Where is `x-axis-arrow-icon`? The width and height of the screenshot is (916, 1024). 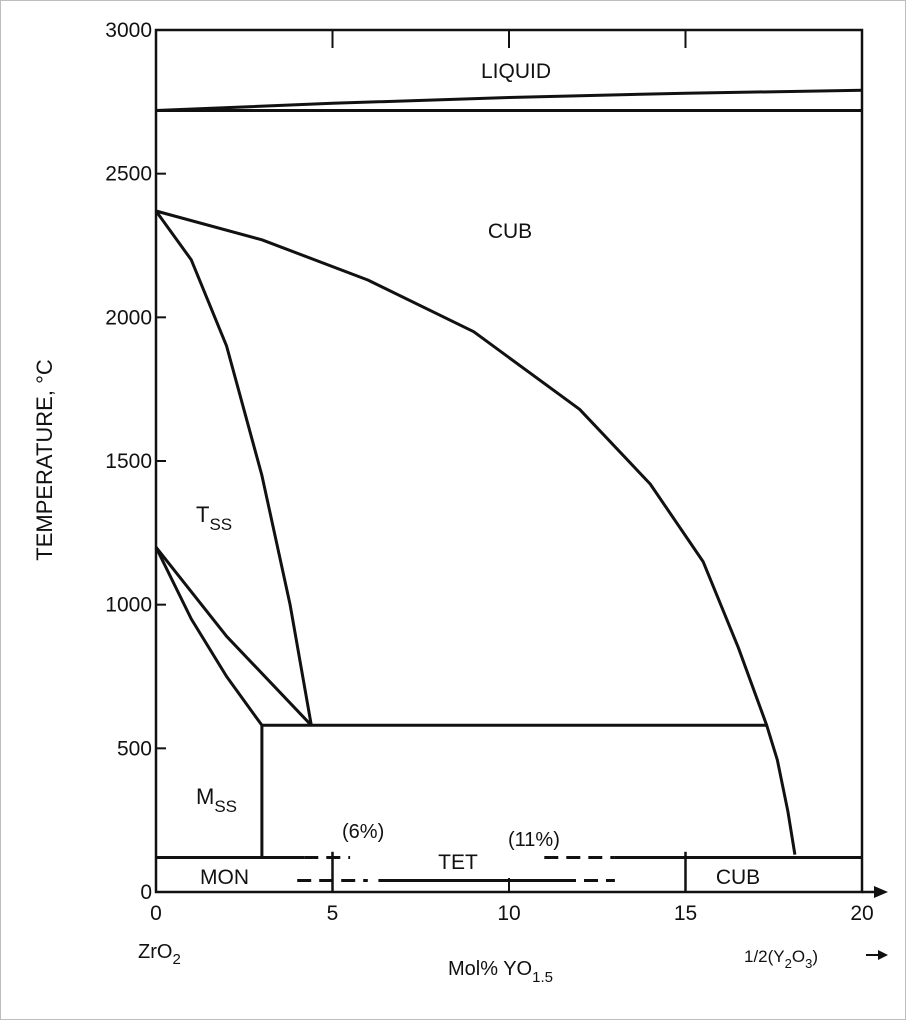 x-axis-arrow-icon is located at coordinates (881, 892).